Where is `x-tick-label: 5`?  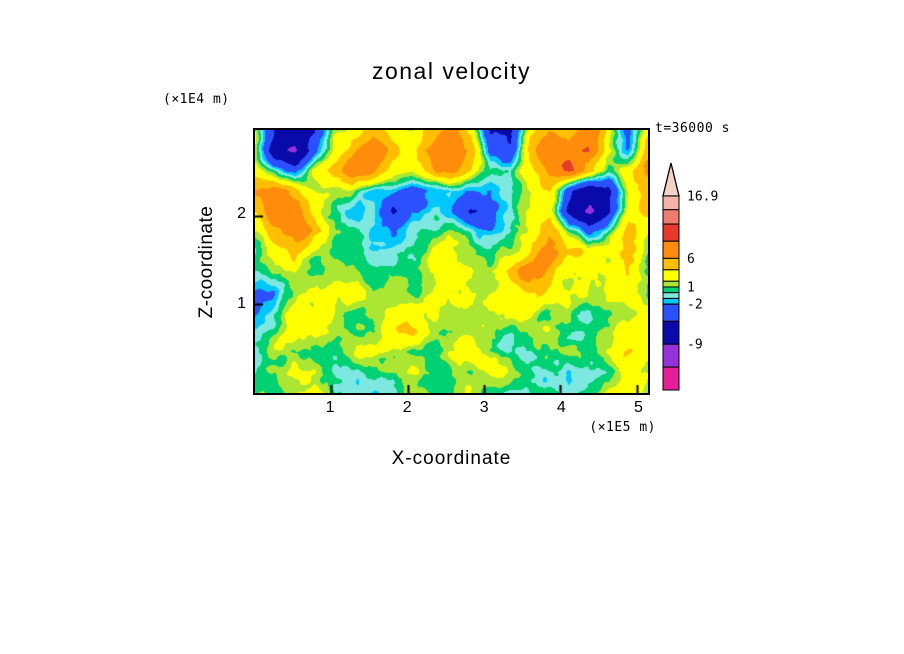 x-tick-label: 5 is located at coordinates (638, 407).